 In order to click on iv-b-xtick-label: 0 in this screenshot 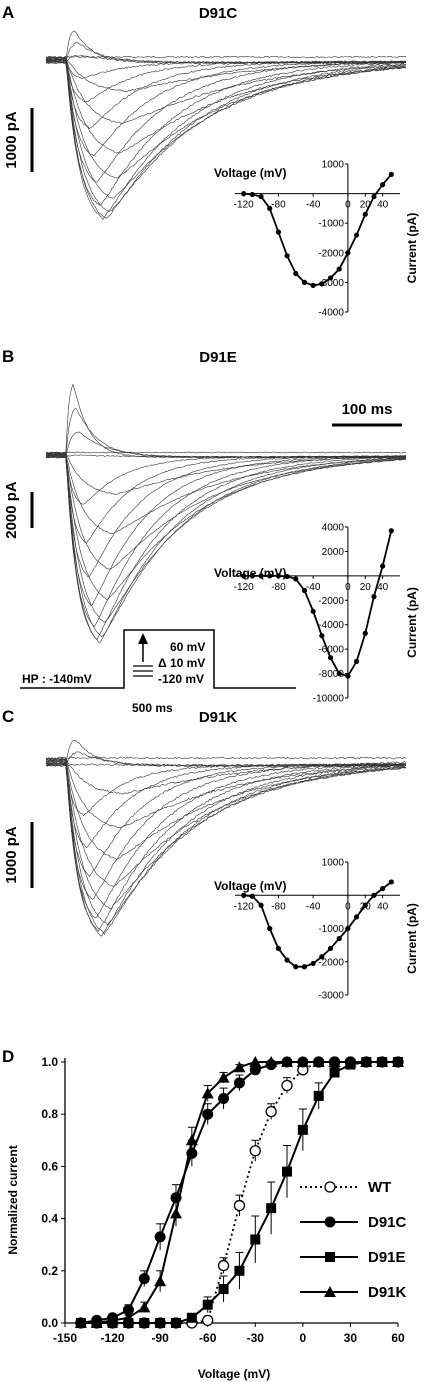, I will do `click(348, 587)`.